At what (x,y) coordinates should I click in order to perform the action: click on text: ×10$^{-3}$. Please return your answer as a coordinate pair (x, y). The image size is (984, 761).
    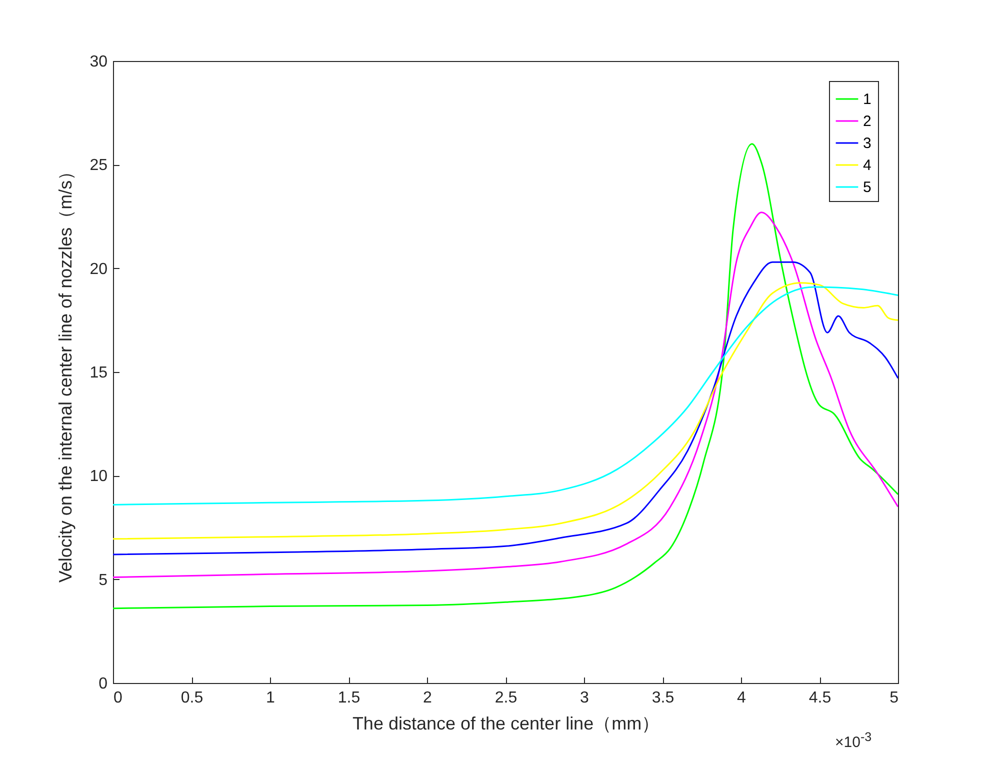
    Looking at the image, I should click on (853, 740).